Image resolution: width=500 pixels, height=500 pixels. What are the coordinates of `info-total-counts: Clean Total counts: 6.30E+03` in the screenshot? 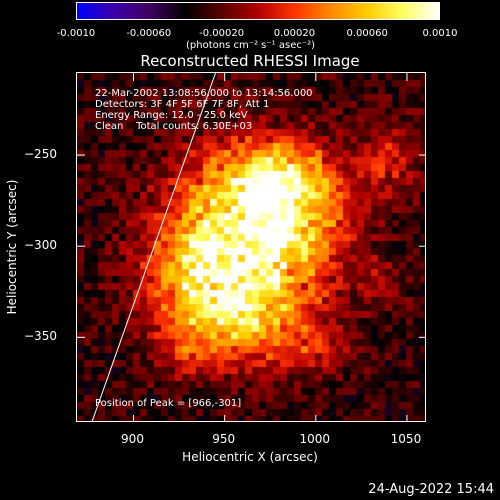 It's located at (174, 126).